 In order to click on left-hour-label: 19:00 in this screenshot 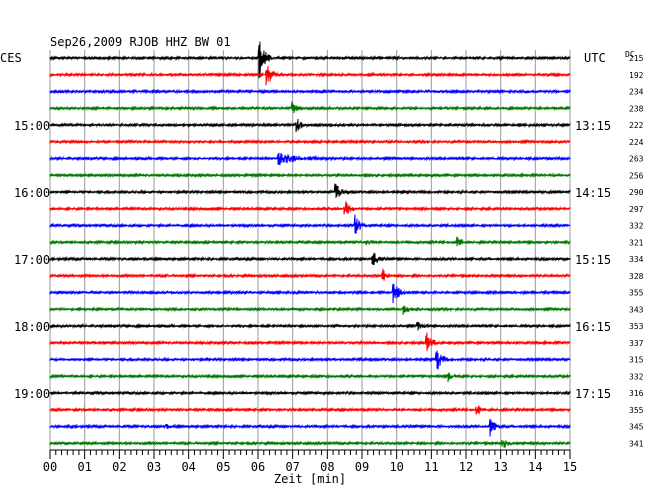, I will do `click(32, 394)`.